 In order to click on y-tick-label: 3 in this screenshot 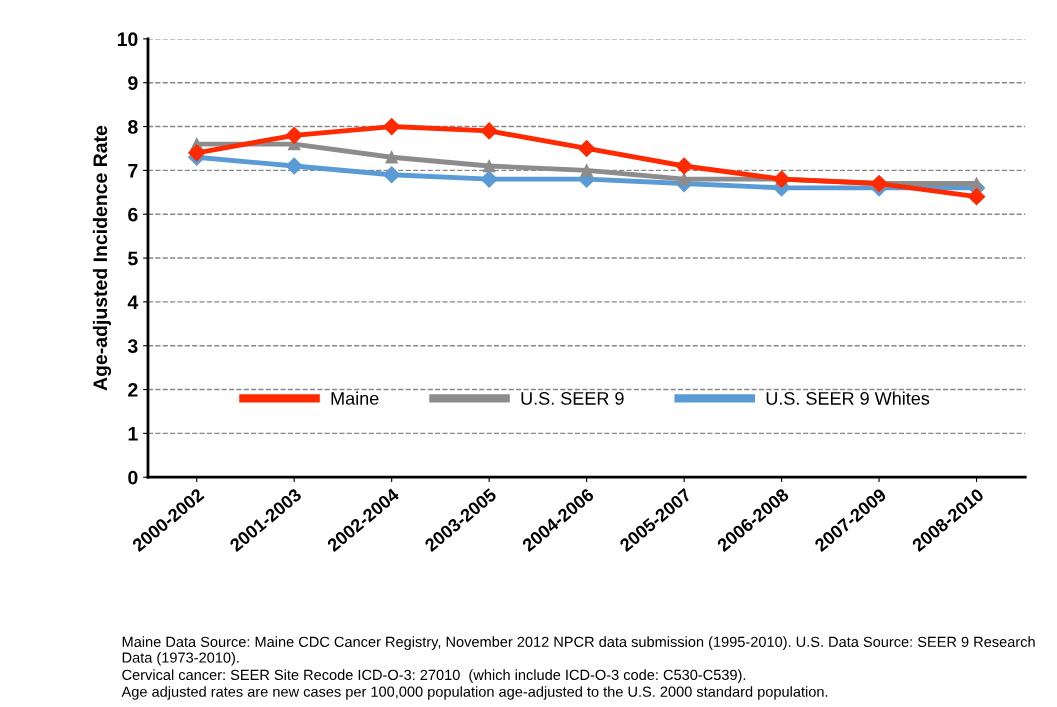, I will do `click(132, 346)`.